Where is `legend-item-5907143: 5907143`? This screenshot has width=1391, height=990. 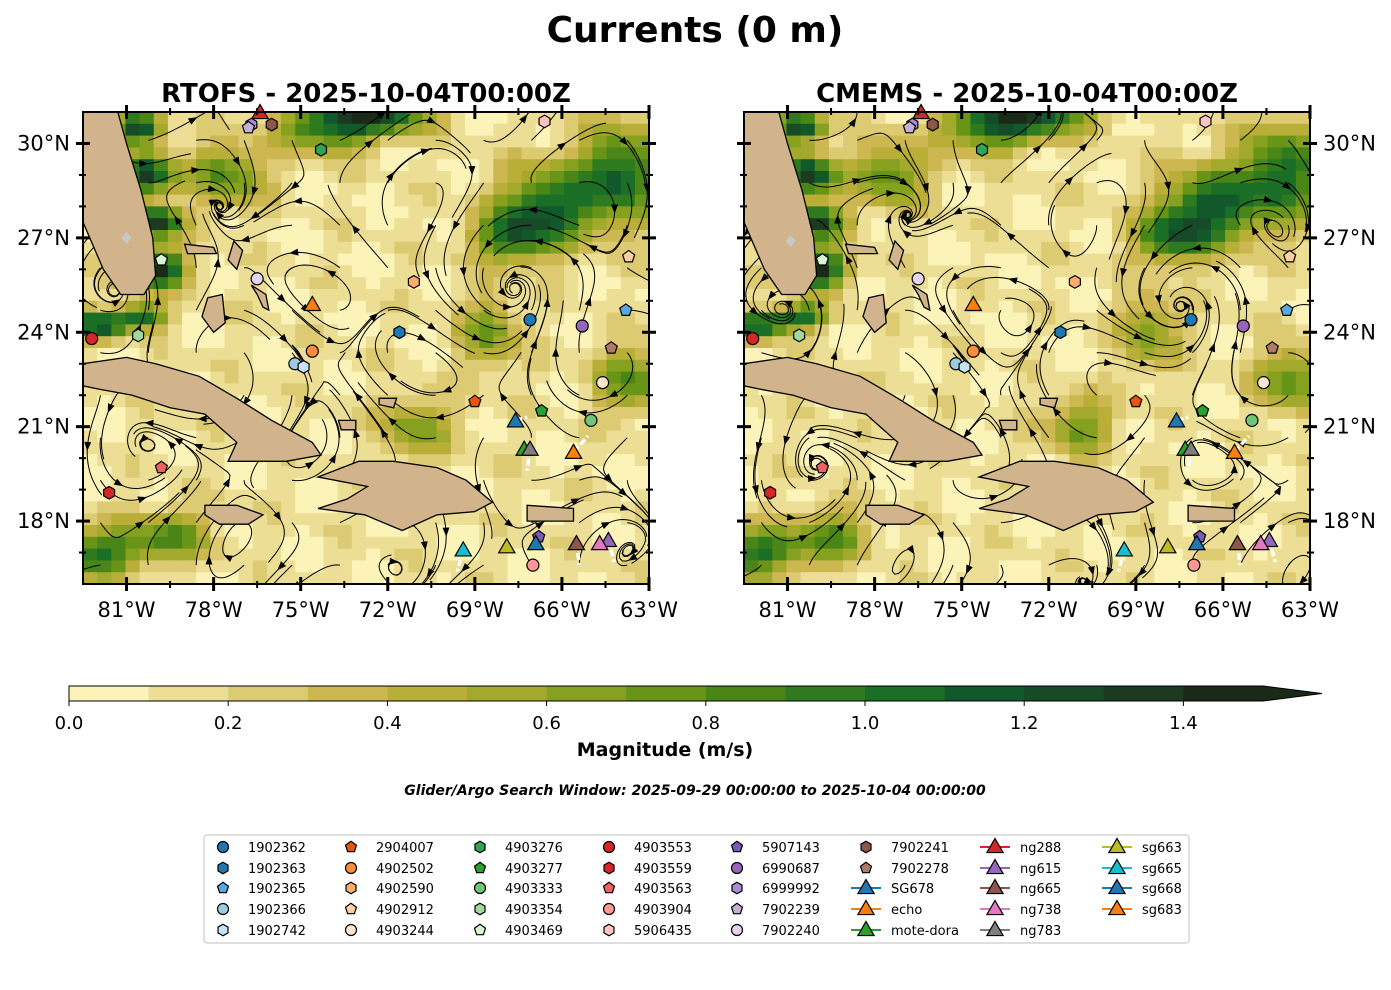 legend-item-5907143: 5907143 is located at coordinates (775, 848).